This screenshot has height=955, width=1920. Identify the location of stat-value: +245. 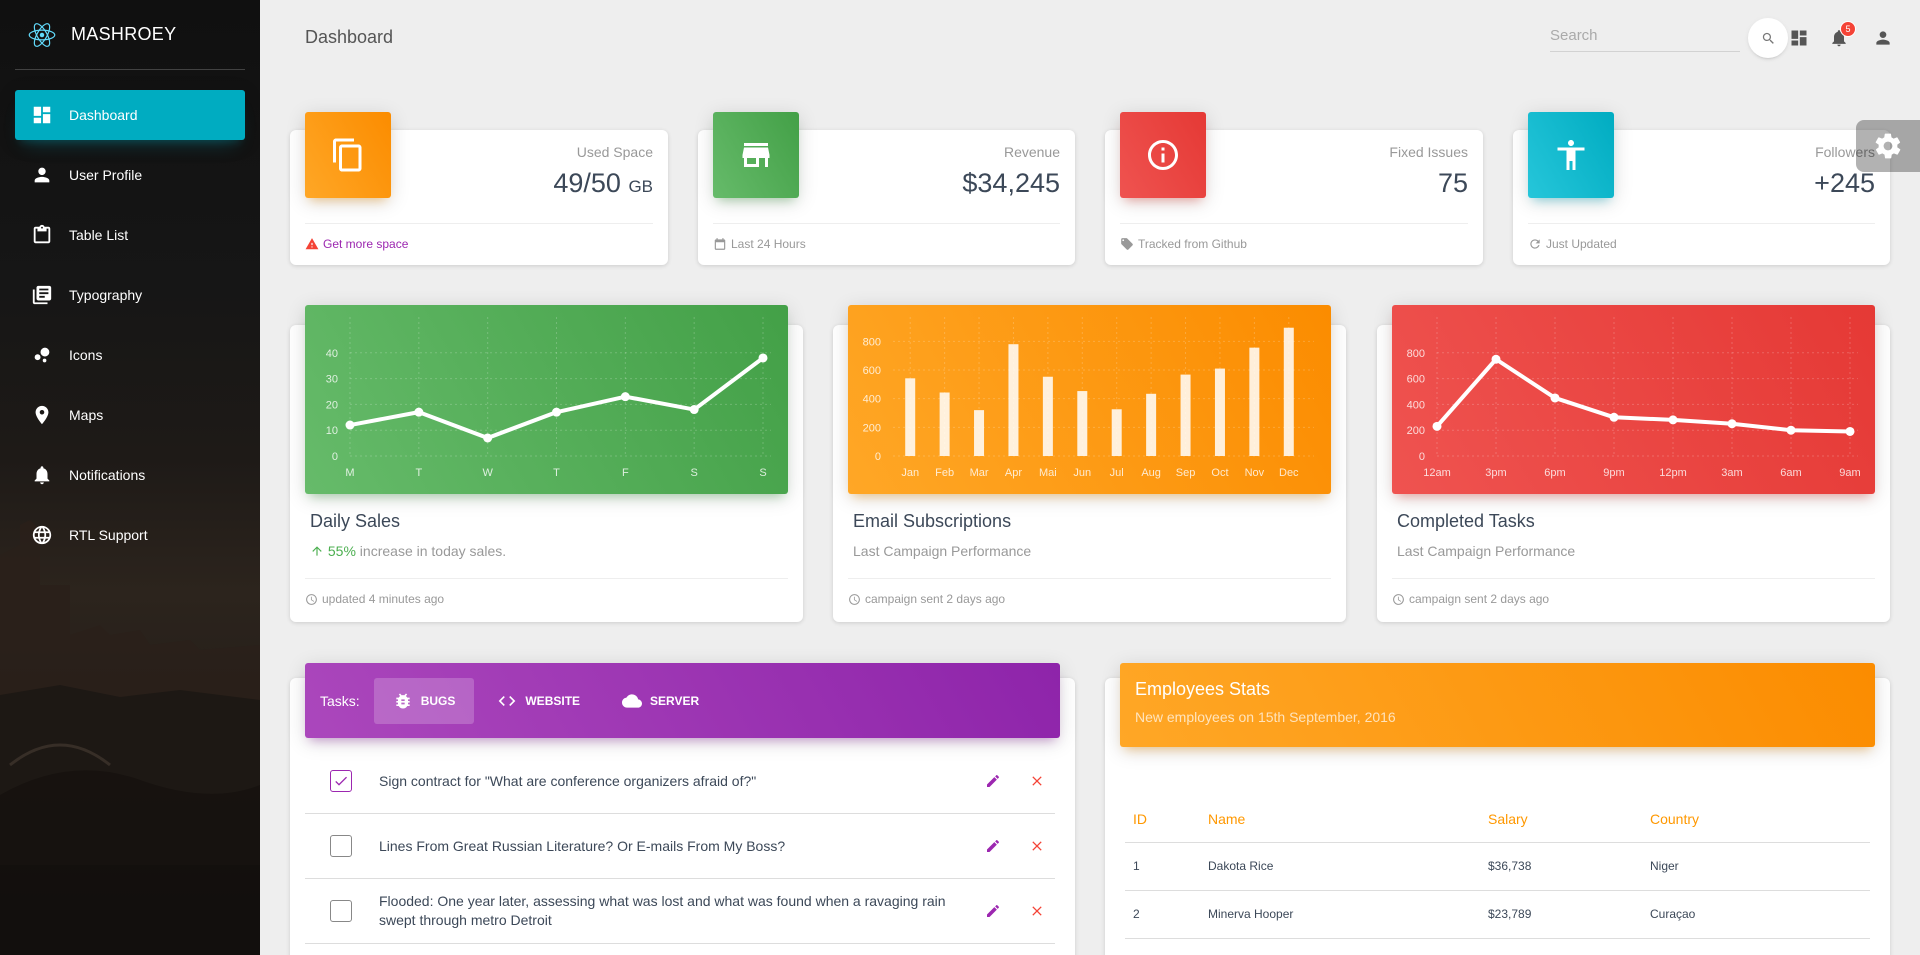
(1844, 183).